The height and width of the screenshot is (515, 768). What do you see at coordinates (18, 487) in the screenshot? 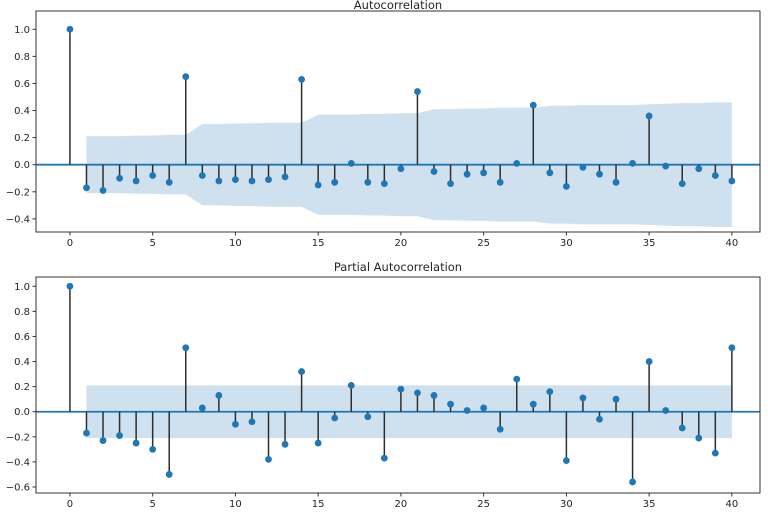
I see `y-tick-label: −0.6` at bounding box center [18, 487].